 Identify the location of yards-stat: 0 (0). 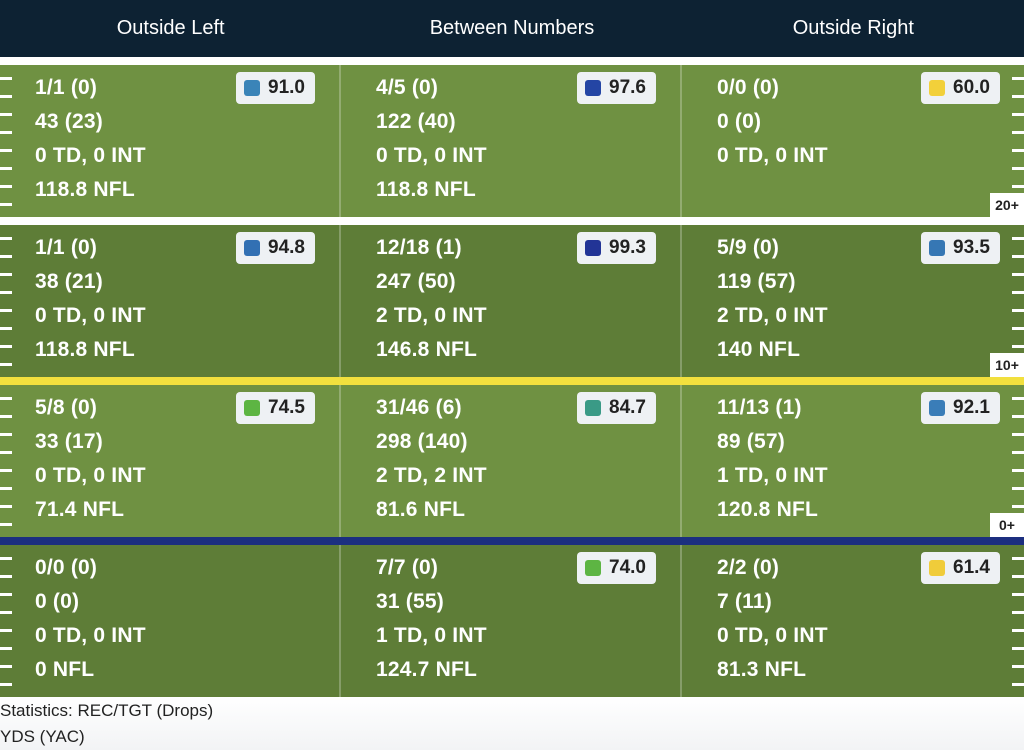
(739, 121).